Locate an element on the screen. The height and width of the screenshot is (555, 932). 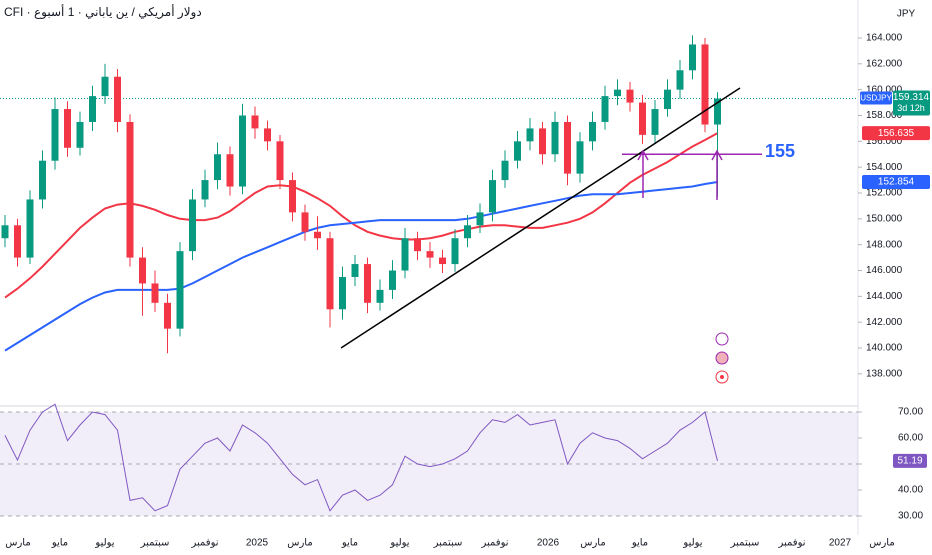
rsi-value-box is located at coordinates (910, 460).